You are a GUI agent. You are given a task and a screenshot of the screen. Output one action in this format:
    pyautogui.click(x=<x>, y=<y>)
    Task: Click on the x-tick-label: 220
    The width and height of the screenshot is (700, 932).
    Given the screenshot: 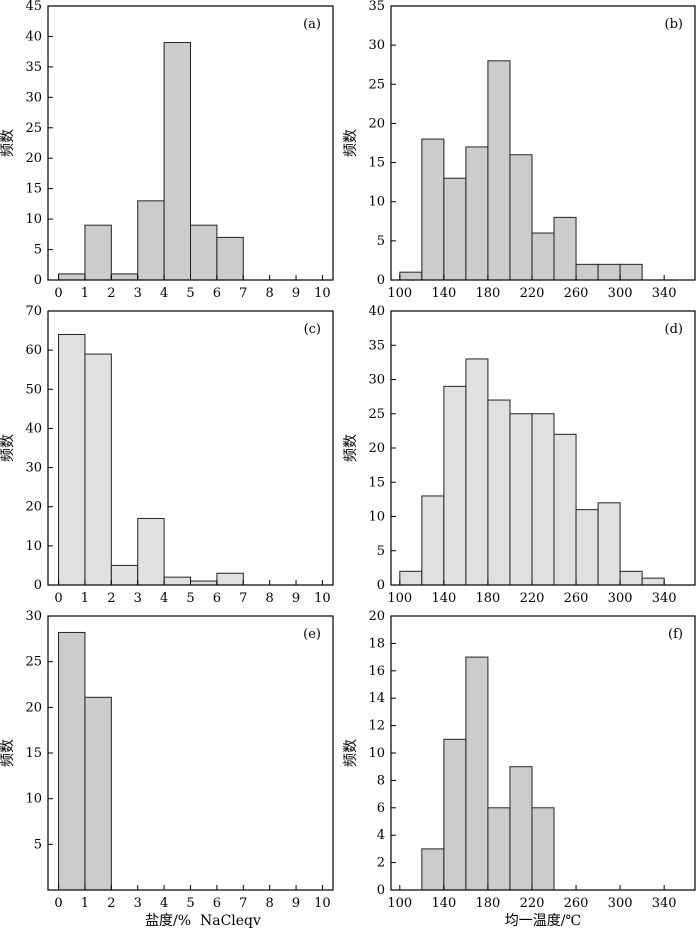 What is the action you would take?
    pyautogui.click(x=532, y=598)
    